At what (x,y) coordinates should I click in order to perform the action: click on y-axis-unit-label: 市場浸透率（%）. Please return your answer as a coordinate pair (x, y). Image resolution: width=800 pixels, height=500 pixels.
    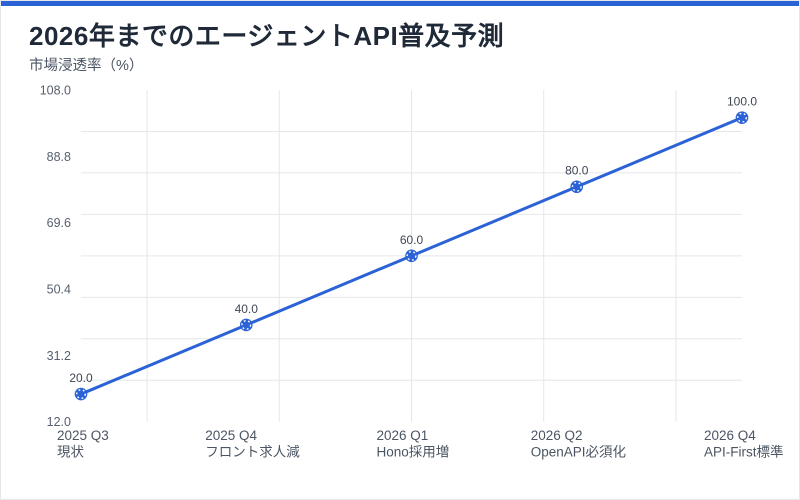
    Looking at the image, I should click on (86, 66).